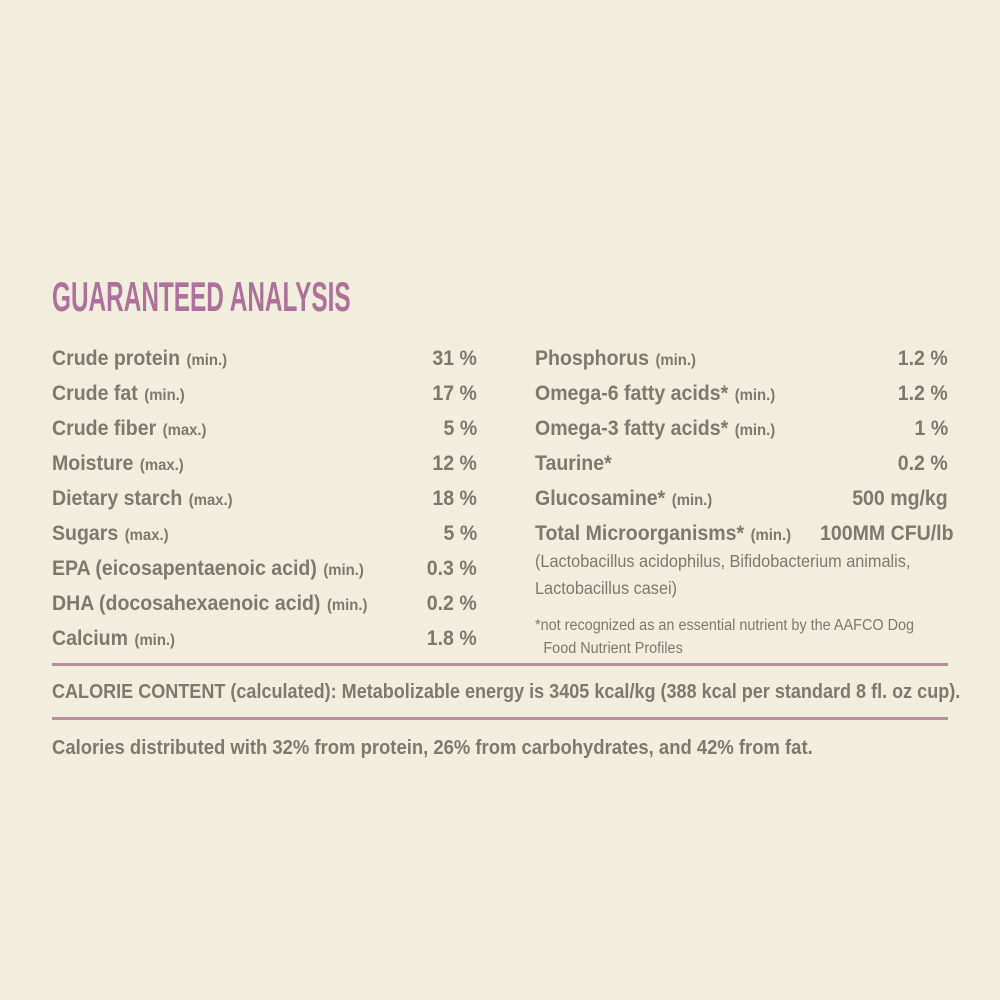  What do you see at coordinates (264, 358) in the screenshot?
I see `analysis-row: Crude protein (min.) 31 %` at bounding box center [264, 358].